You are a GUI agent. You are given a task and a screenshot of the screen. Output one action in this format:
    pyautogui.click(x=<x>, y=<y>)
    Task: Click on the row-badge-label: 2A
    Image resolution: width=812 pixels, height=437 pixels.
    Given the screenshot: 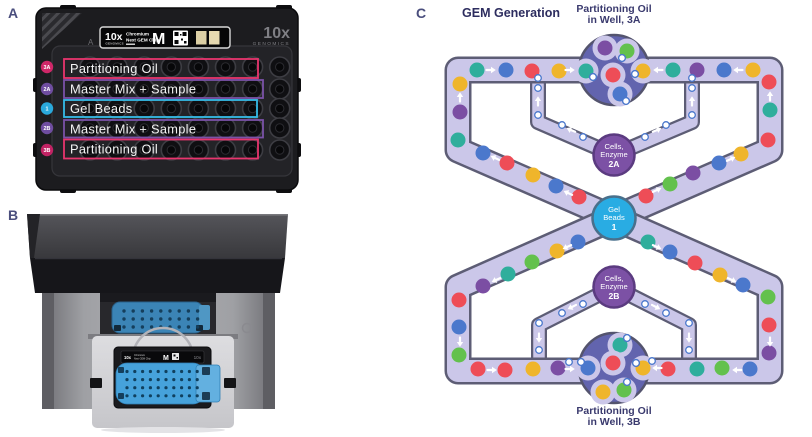 What is the action you would take?
    pyautogui.click(x=47, y=90)
    